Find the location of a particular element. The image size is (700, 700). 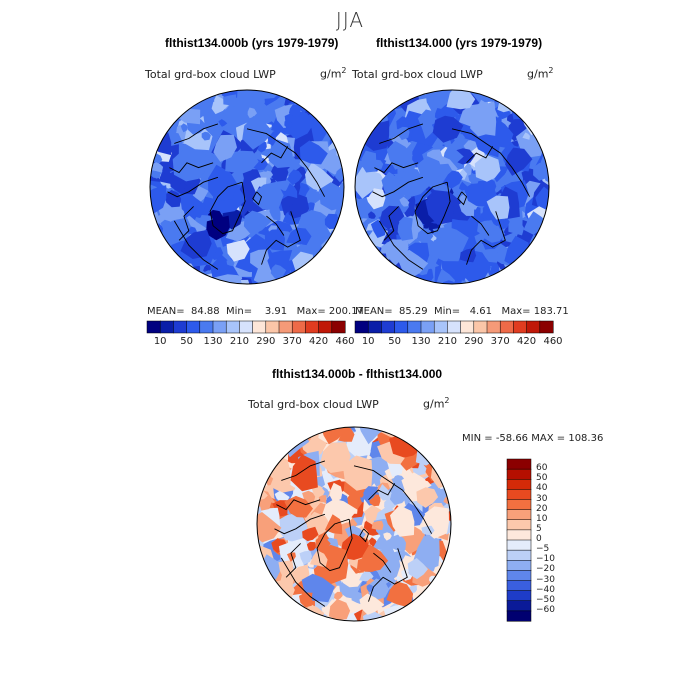

panel2-stats: MEAN= 85.29 Min= 4.61 Max= 183.71 is located at coordinates (462, 311).